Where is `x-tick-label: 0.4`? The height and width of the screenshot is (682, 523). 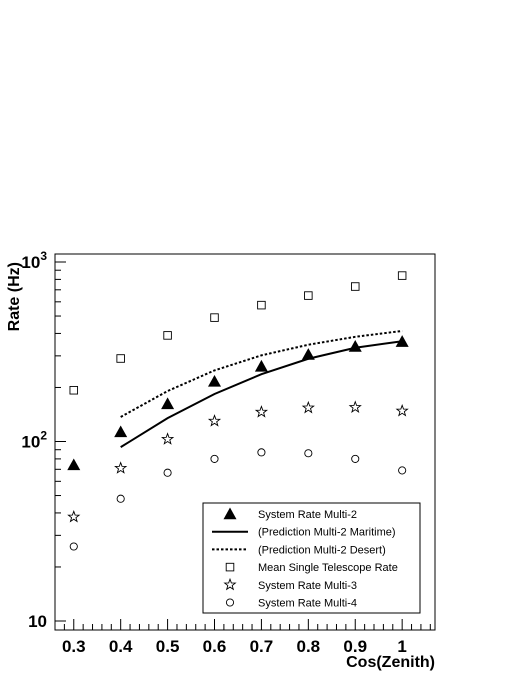 x-tick-label: 0.4 is located at coordinates (121, 646).